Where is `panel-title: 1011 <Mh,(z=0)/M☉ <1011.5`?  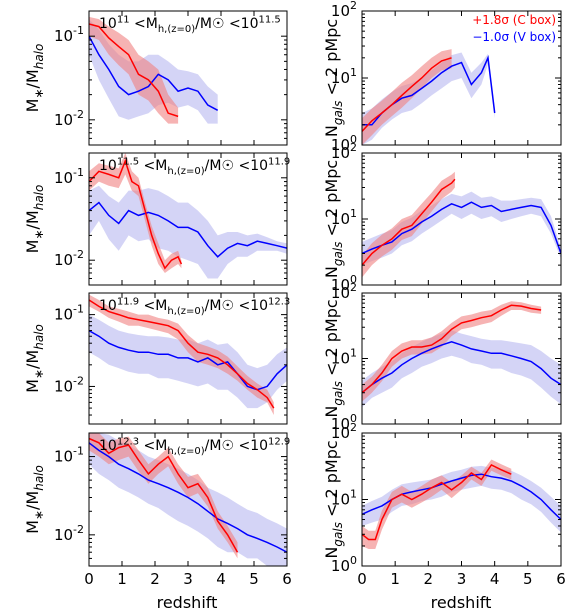 panel-title: 1011 <Mh,(z=0)/M☉ <1011.5 is located at coordinates (190, 25).